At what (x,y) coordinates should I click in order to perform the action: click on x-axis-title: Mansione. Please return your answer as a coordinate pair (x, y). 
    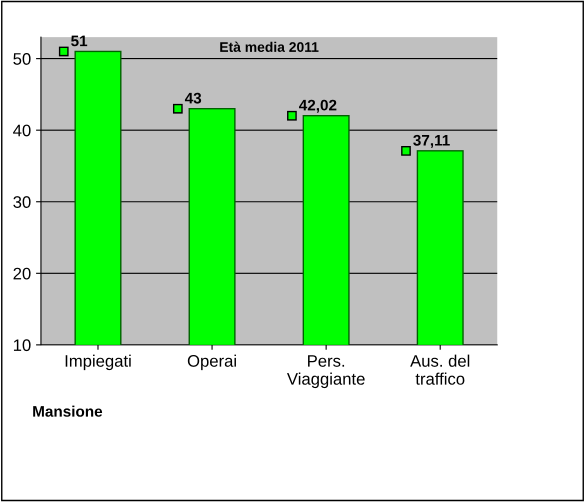
    Looking at the image, I should click on (67, 411).